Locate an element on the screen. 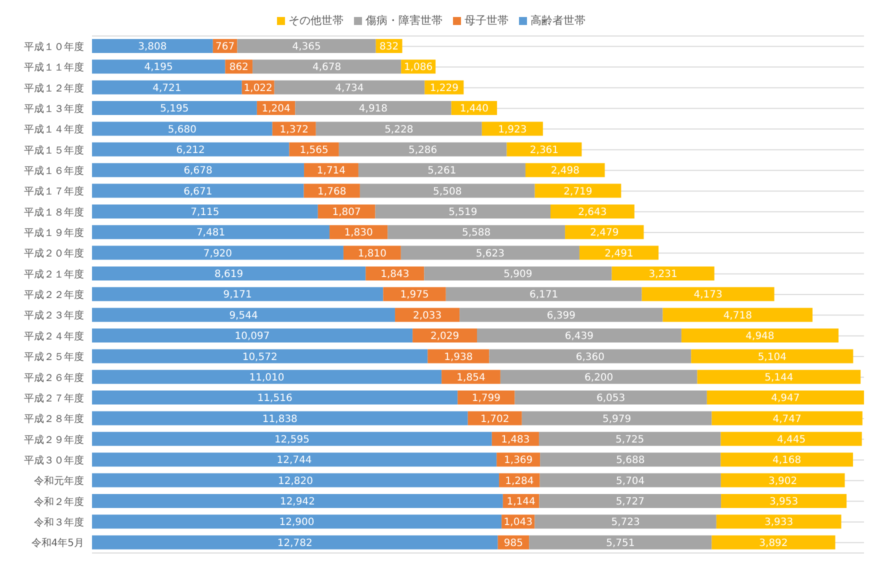 The width and height of the screenshot is (892, 566). data-label: 11,838 is located at coordinates (280, 419).